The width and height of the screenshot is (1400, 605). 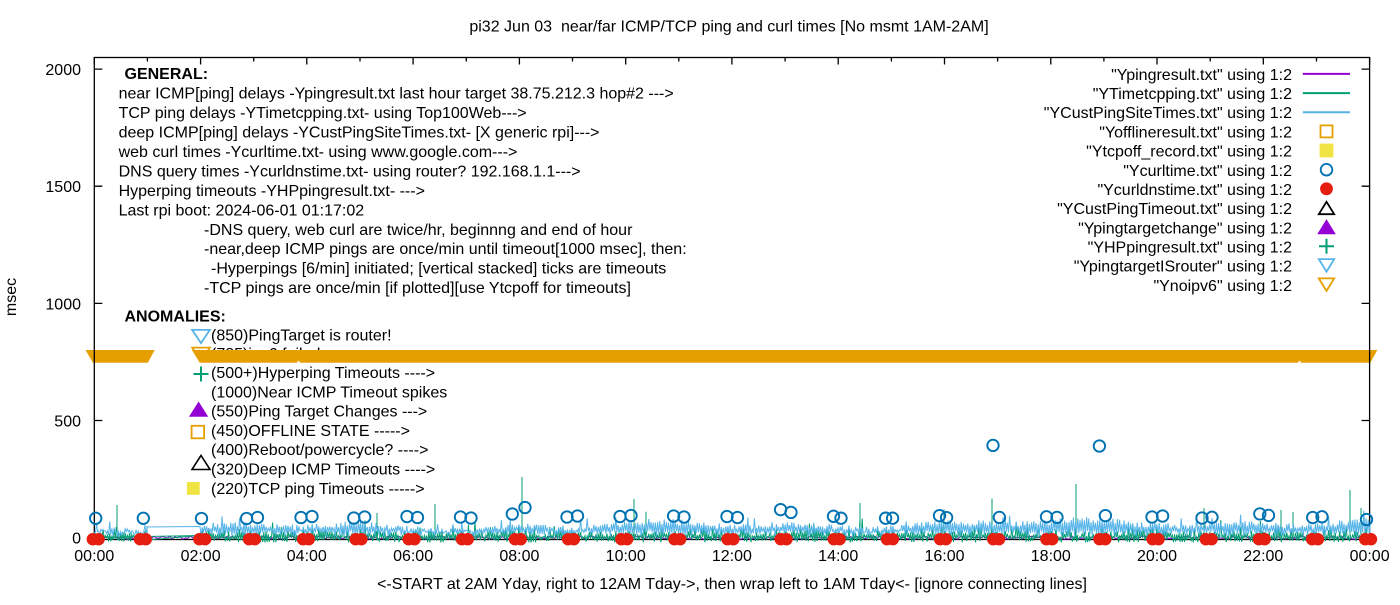 What do you see at coordinates (63, 304) in the screenshot?
I see `svg-text: 1000` at bounding box center [63, 304].